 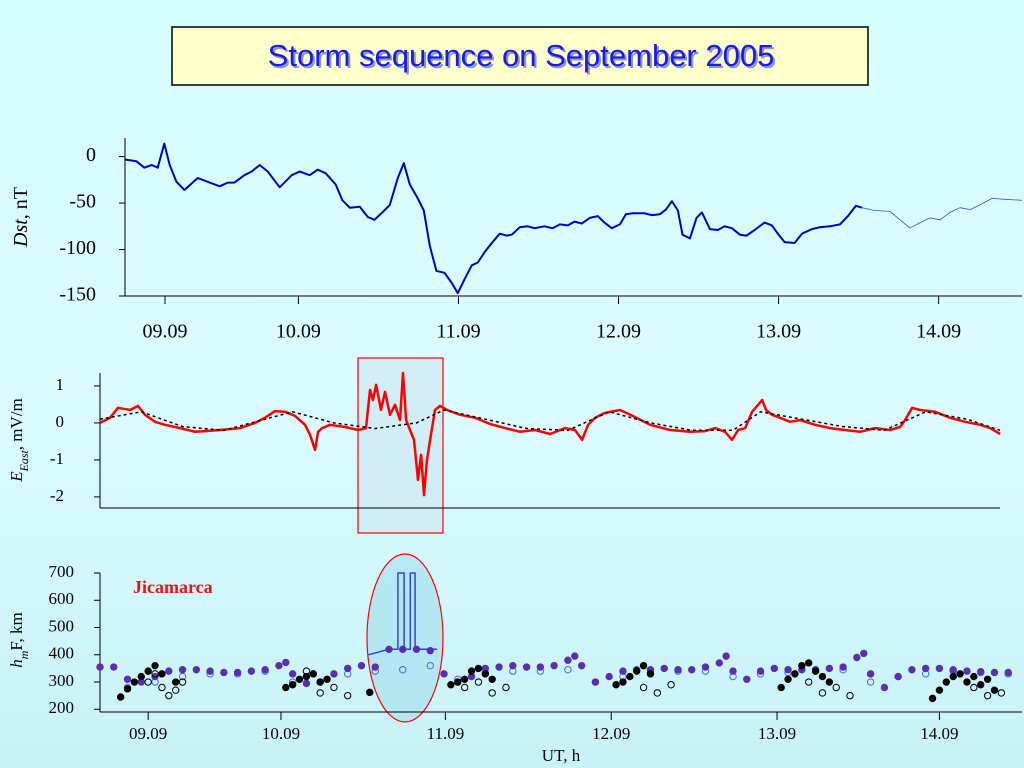 What do you see at coordinates (165, 332) in the screenshot?
I see `x-tick-label: 09.09` at bounding box center [165, 332].